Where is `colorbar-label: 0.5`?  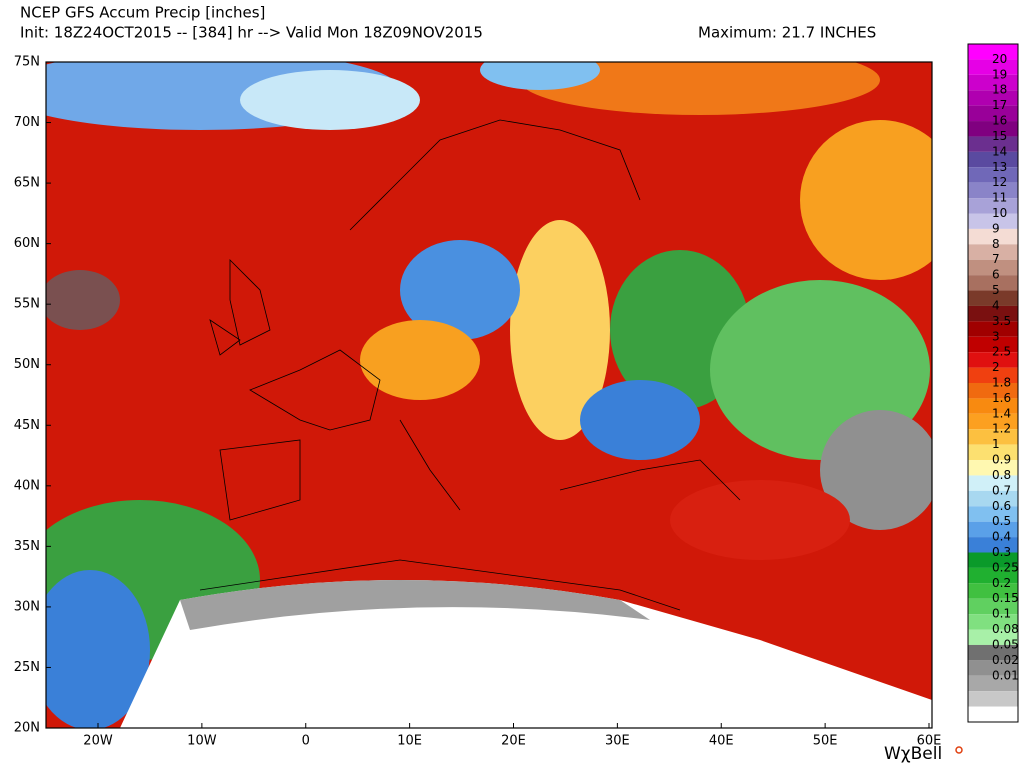 colorbar-label: 0.5 is located at coordinates (1001, 521).